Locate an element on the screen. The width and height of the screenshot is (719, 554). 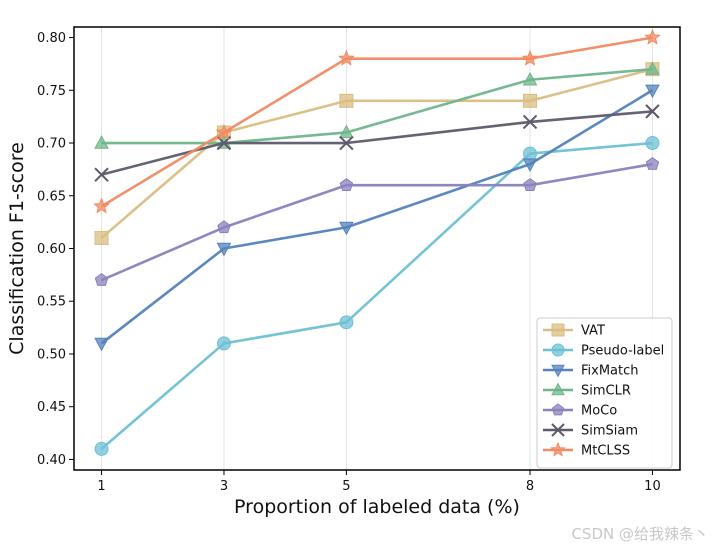
series-line is located at coordinates (377, 106).